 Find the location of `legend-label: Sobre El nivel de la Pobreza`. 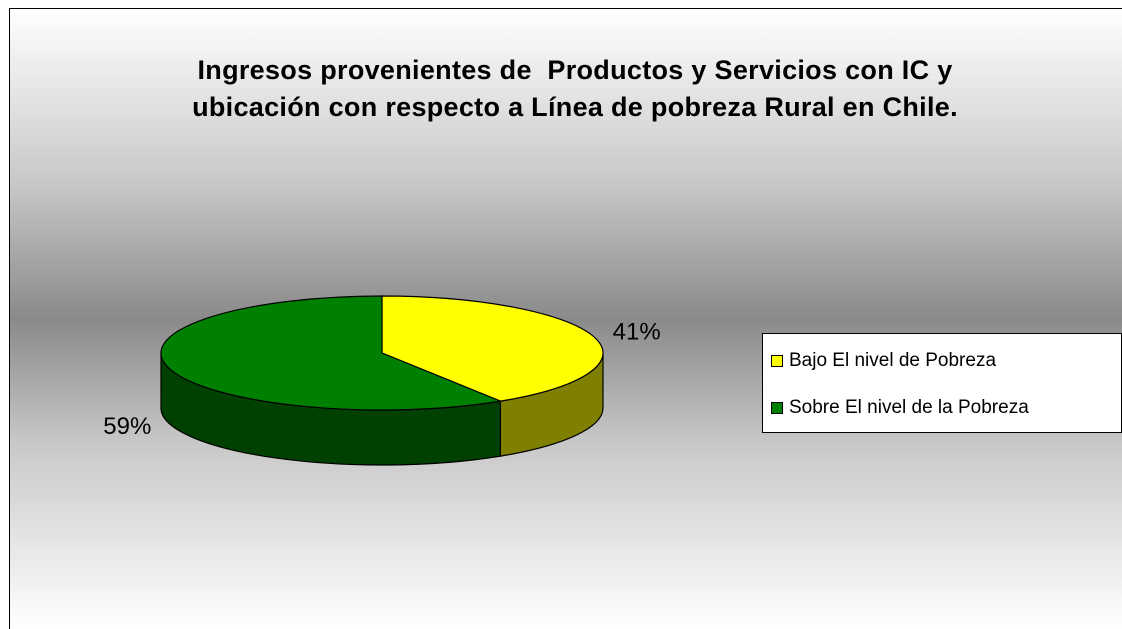

legend-label: Sobre El nivel de la Pobreza is located at coordinates (909, 407).